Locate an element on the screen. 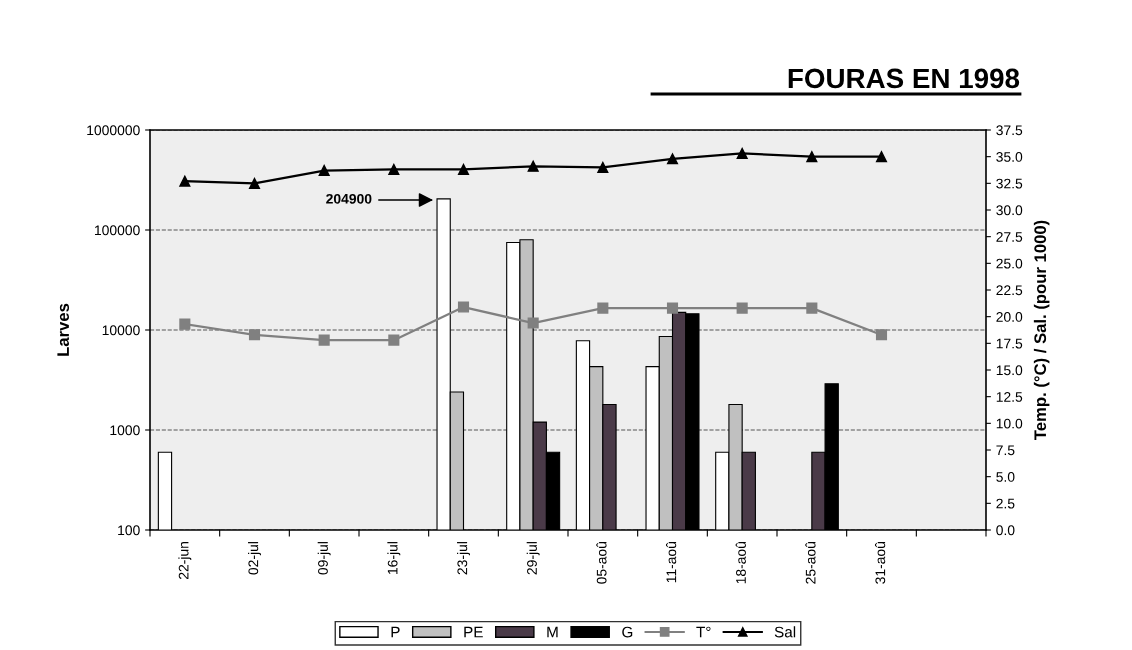 Image resolution: width=1132 pixels, height=650 pixels. x-tick-label: 31-aoû is located at coordinates (880, 562).